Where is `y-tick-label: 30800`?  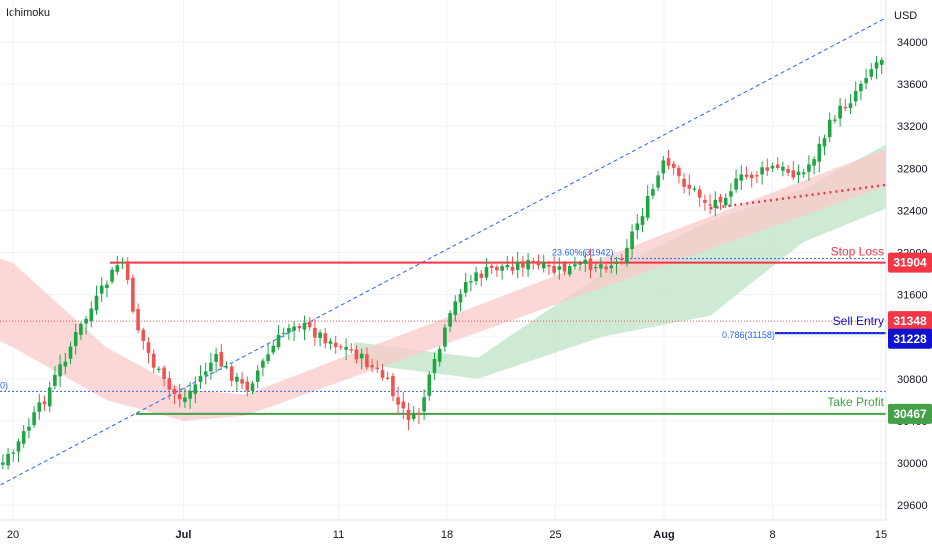
y-tick-label: 30800 is located at coordinates (912, 380).